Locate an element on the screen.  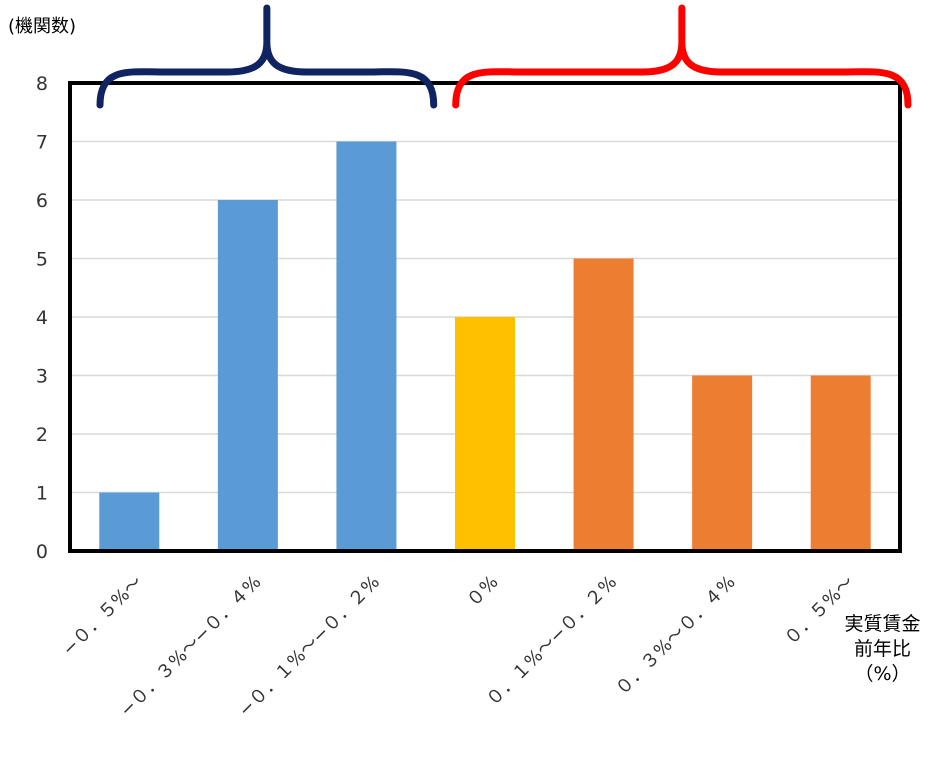
x-tick-label: ０．１%〜−０．２% is located at coordinates (551, 641).